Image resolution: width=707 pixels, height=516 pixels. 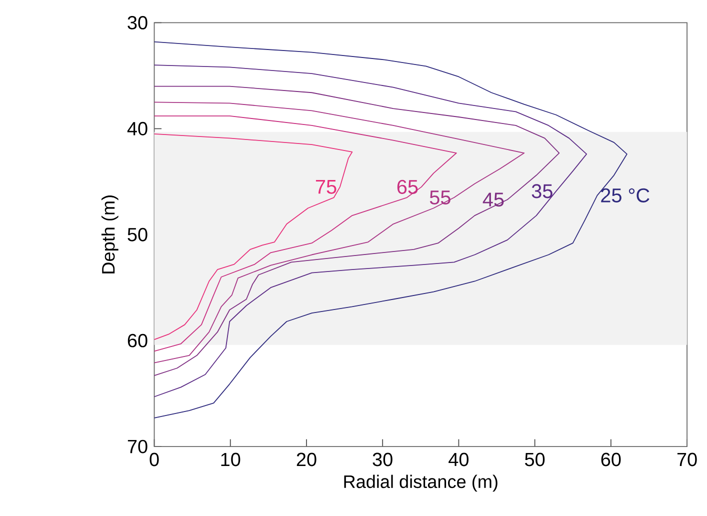 I want to click on x-tick-label: 50, so click(x=535, y=459).